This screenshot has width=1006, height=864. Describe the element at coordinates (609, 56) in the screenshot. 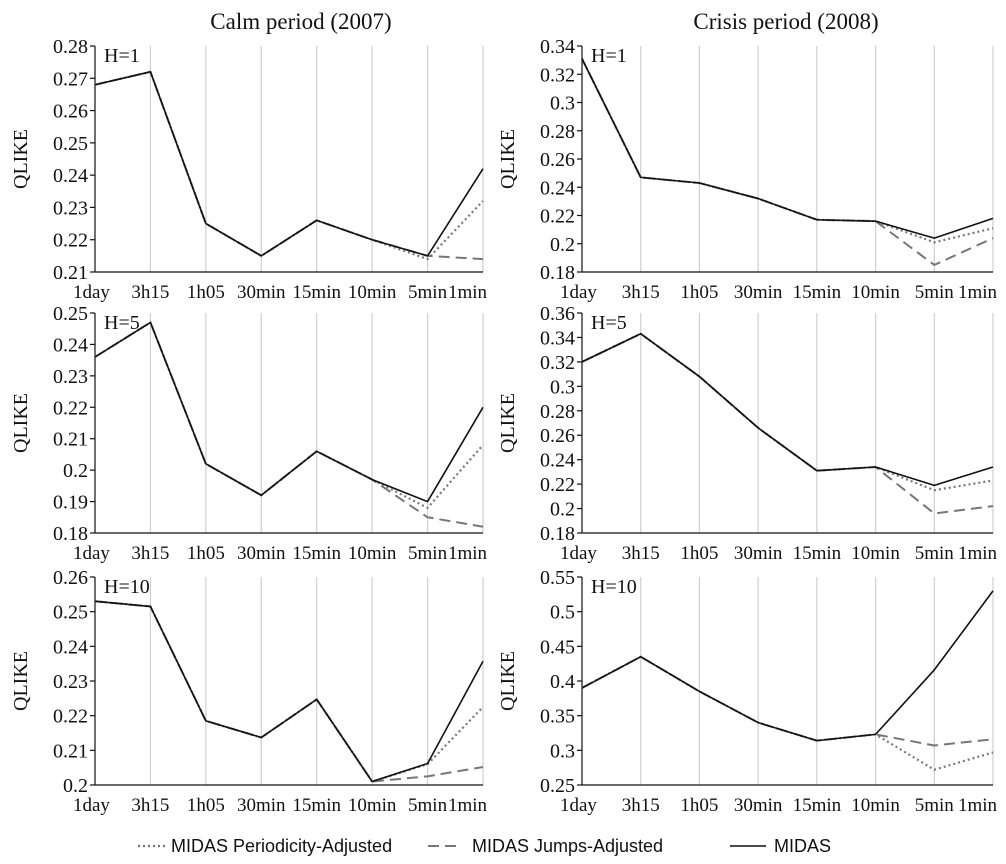

I see `panel-label: H=1` at that location.